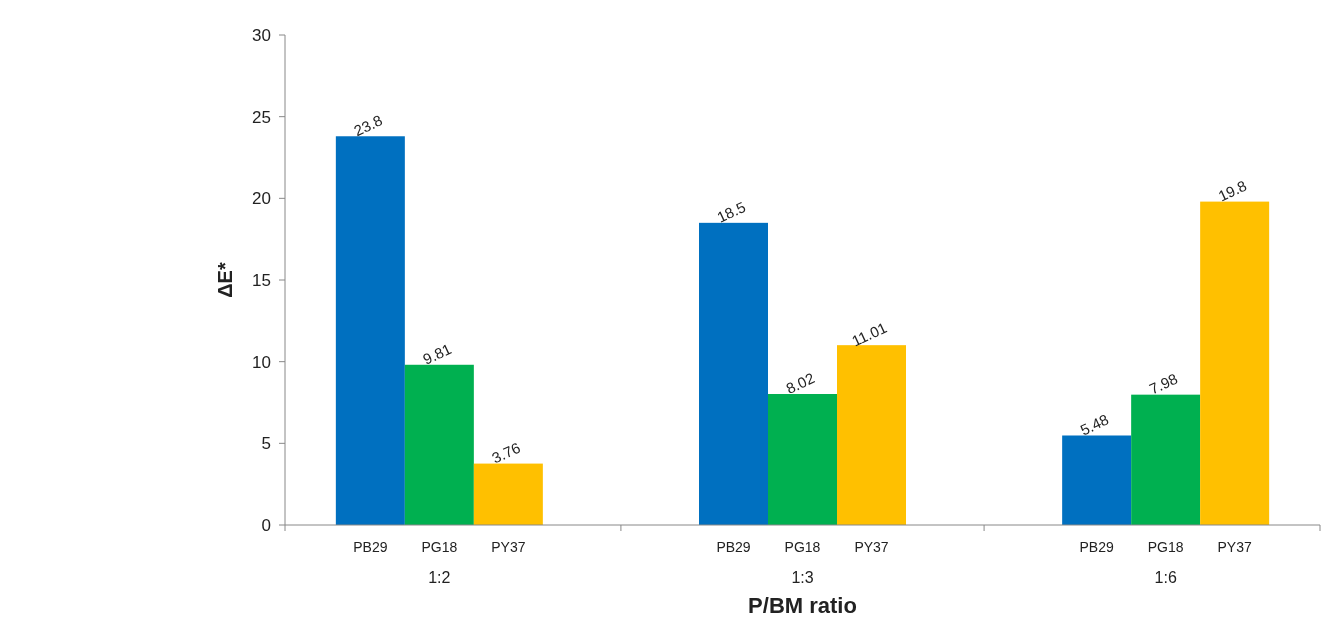 The image size is (1344, 619). Describe the element at coordinates (508, 547) in the screenshot. I see `series-label: PY37` at that location.